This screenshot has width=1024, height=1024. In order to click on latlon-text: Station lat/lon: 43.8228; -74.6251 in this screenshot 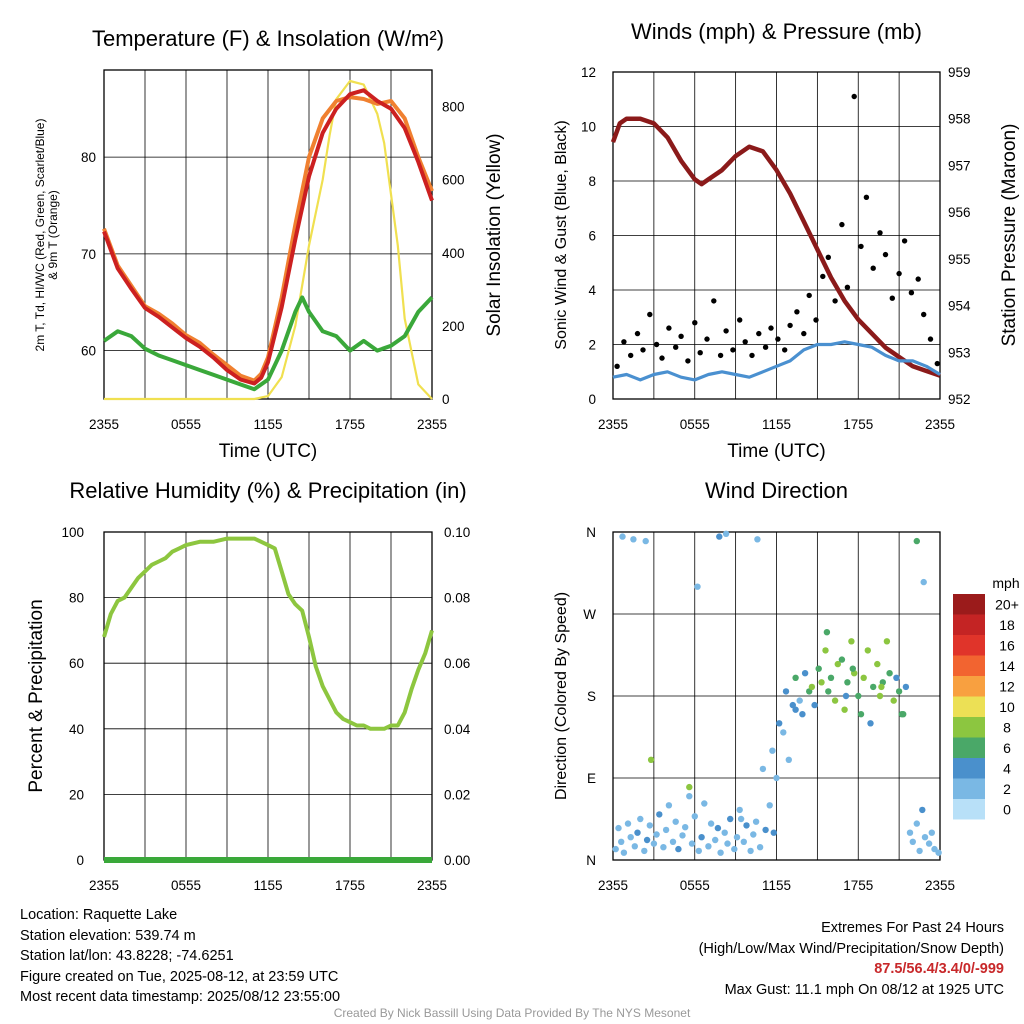, I will do `click(127, 956)`.